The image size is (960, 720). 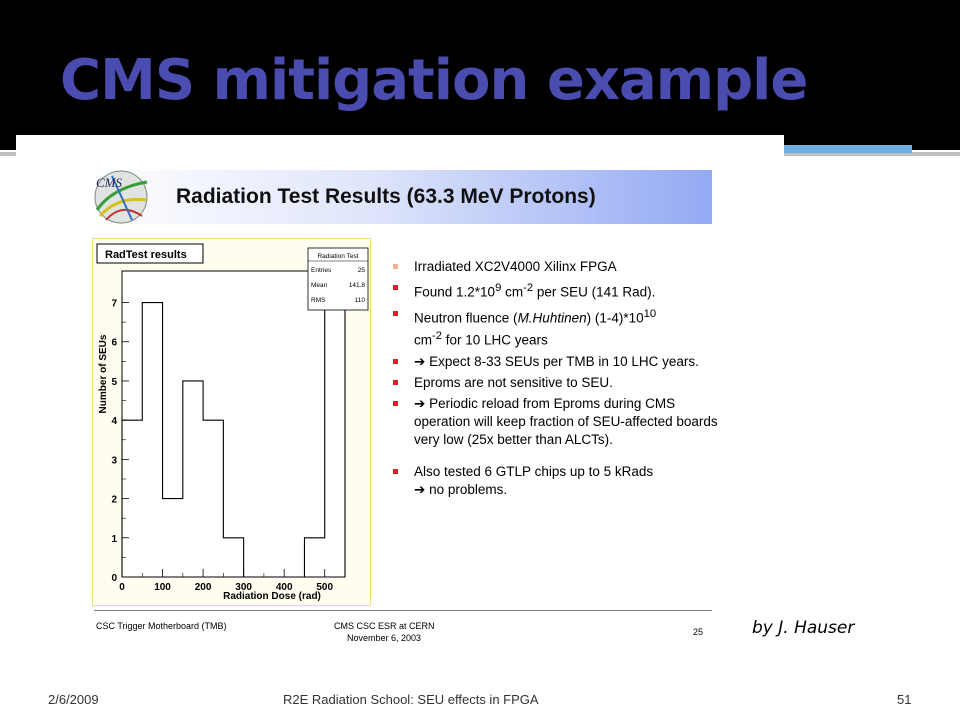 I want to click on y-tick-label: 1, so click(x=114, y=539).